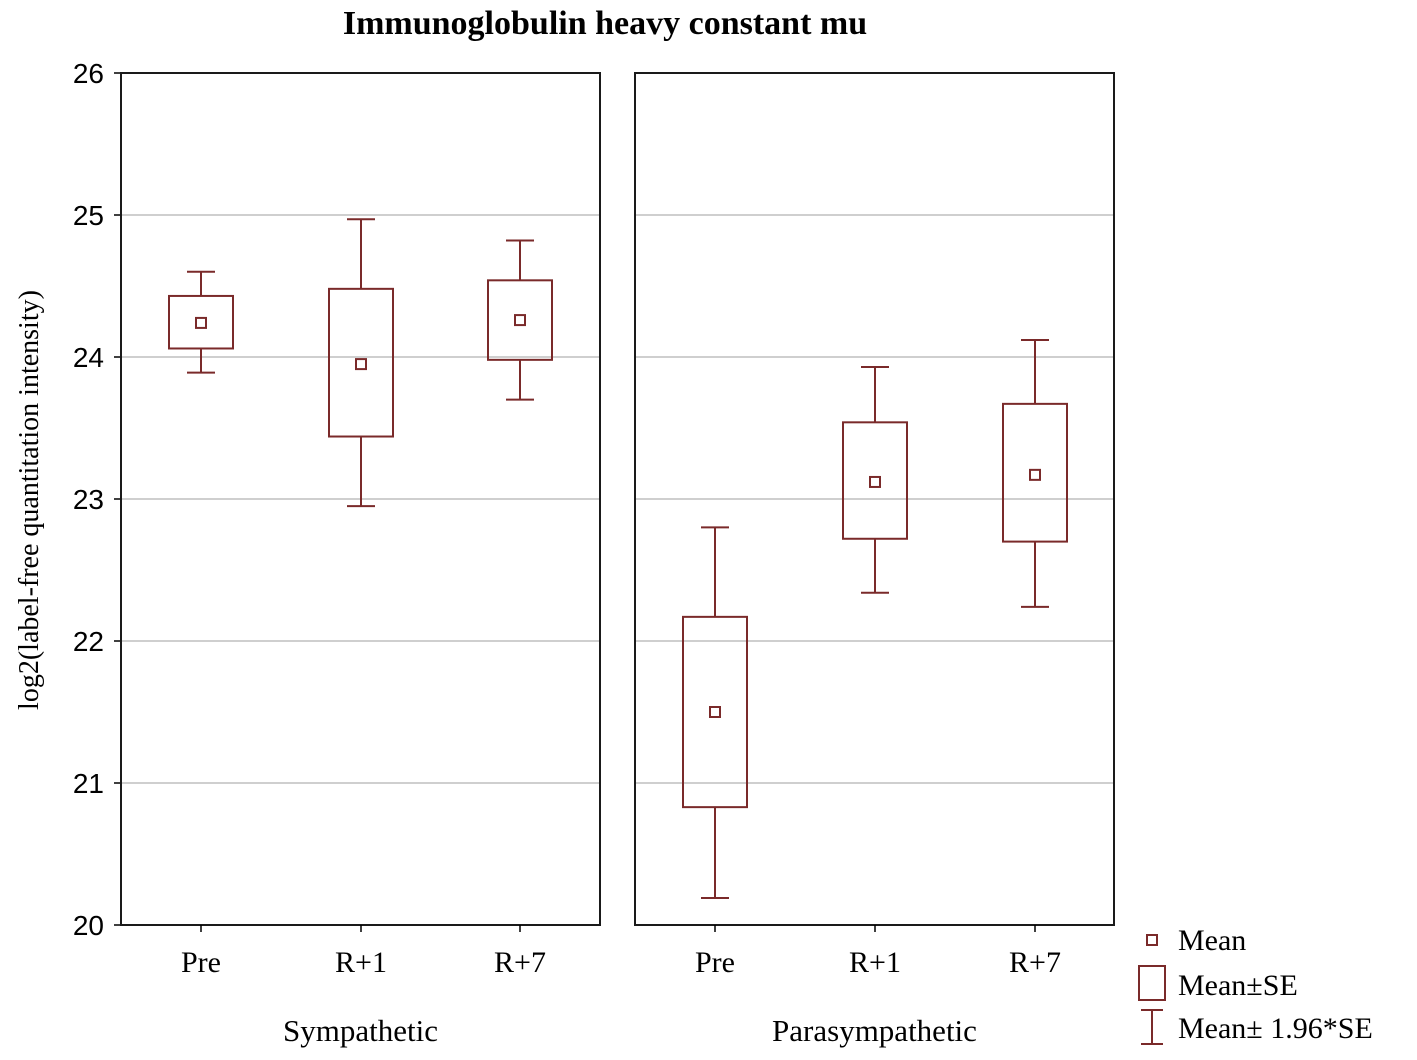 This screenshot has height=1060, width=1417. I want to click on legend-label-ci: Mean± 1.96*SE, so click(1275, 1028).